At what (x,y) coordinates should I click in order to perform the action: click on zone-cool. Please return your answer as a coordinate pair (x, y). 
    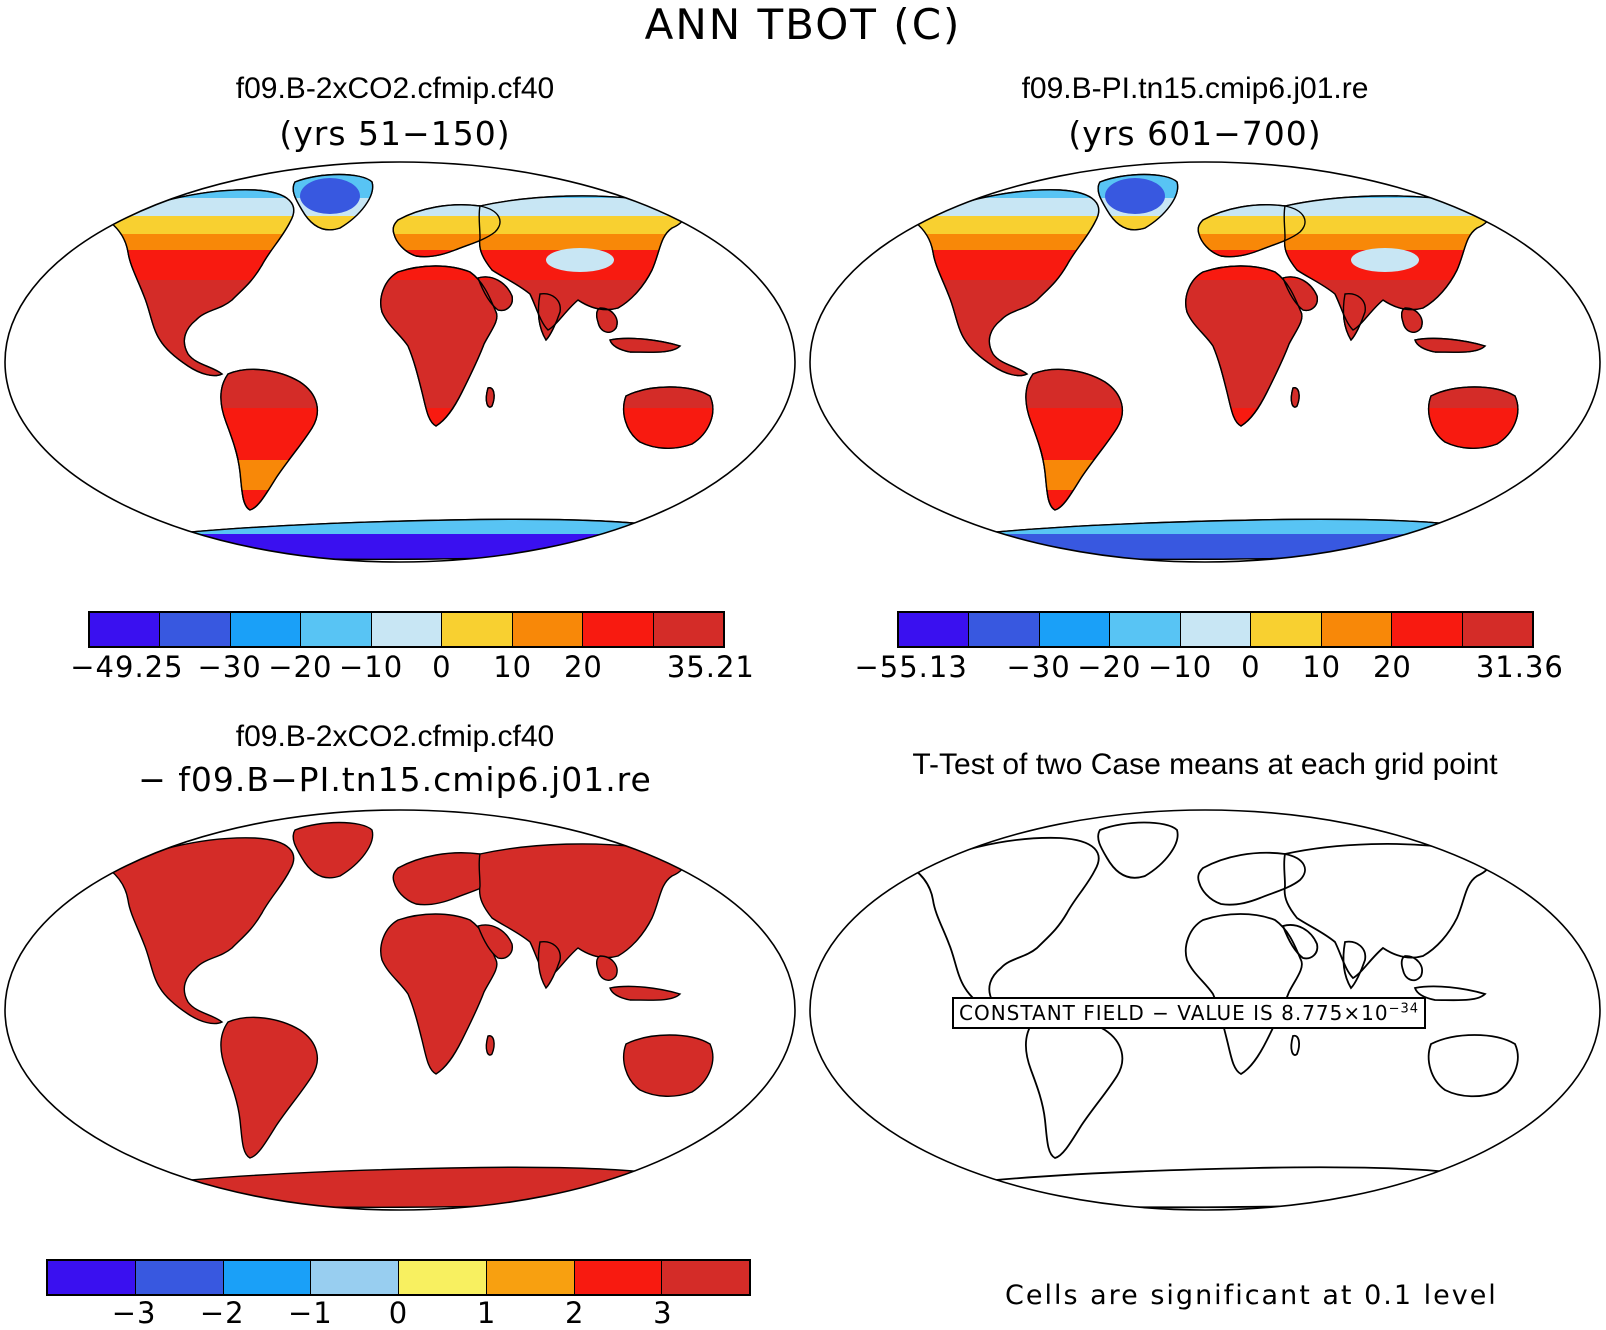
    Looking at the image, I should click on (411, 224).